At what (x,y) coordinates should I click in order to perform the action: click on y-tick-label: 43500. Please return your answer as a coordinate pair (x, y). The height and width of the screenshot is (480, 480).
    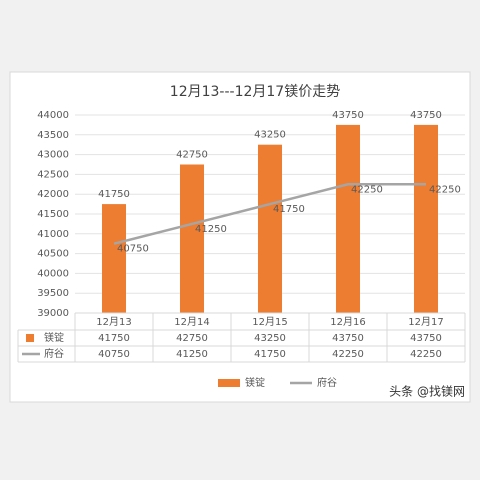
    Looking at the image, I should click on (53, 135).